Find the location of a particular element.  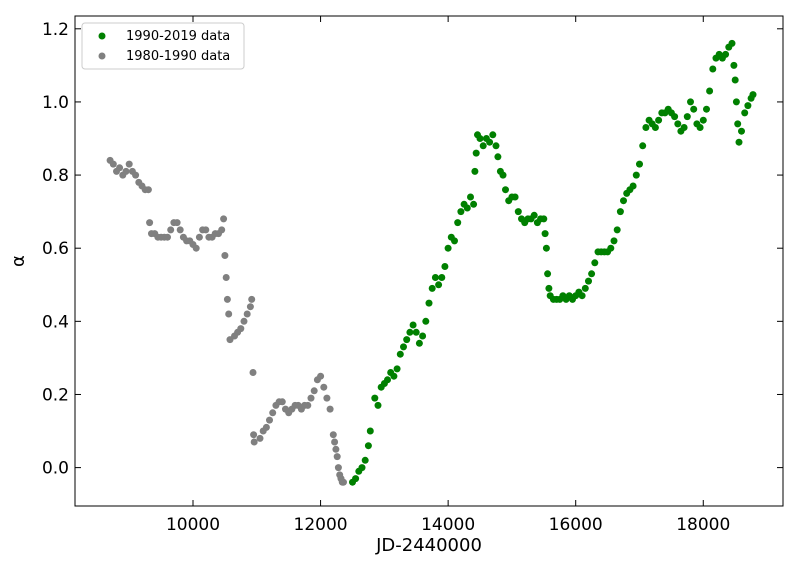

y-tick-label: 0.4 is located at coordinates (55, 322).